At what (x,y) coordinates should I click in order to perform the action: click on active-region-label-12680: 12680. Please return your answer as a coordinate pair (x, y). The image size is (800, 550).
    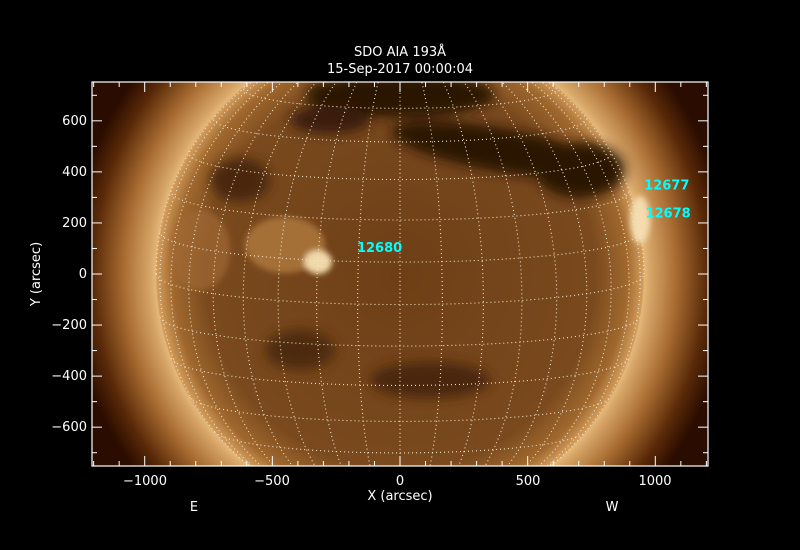
    Looking at the image, I should click on (379, 248).